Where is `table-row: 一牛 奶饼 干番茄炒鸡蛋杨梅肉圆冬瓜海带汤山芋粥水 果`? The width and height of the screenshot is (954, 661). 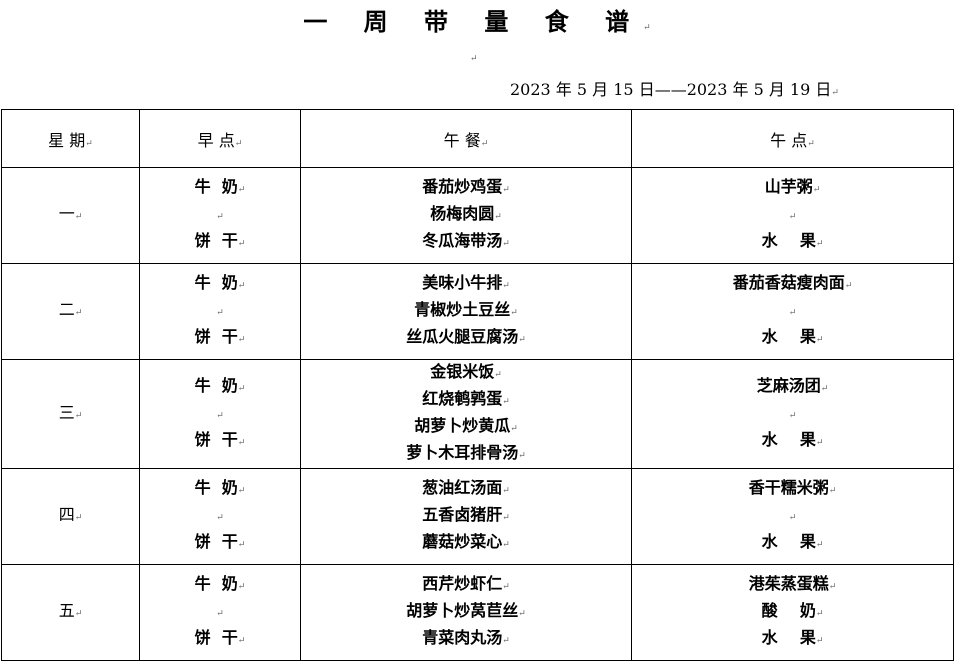
table-row: 一牛 奶饼 干番茄炒鸡蛋杨梅肉圆冬瓜海带汤山芋粥水 果 is located at coordinates (477, 215).